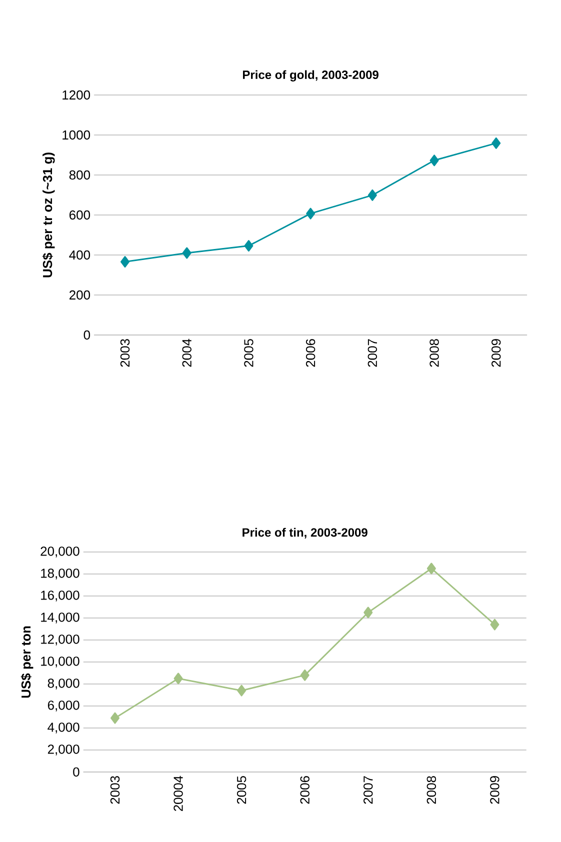  I want to click on y-tick-label: 10,000, so click(60, 662).